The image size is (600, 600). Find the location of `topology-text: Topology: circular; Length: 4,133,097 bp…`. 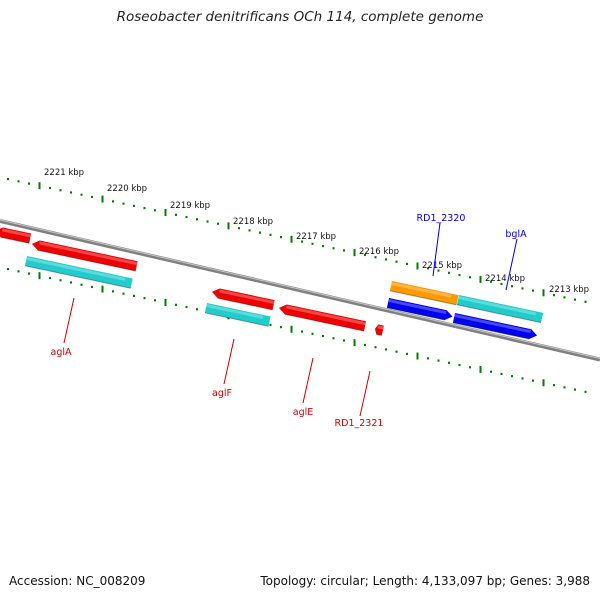

topology-text: Topology: circular; Length: 4,133,097 bp… is located at coordinates (425, 581).